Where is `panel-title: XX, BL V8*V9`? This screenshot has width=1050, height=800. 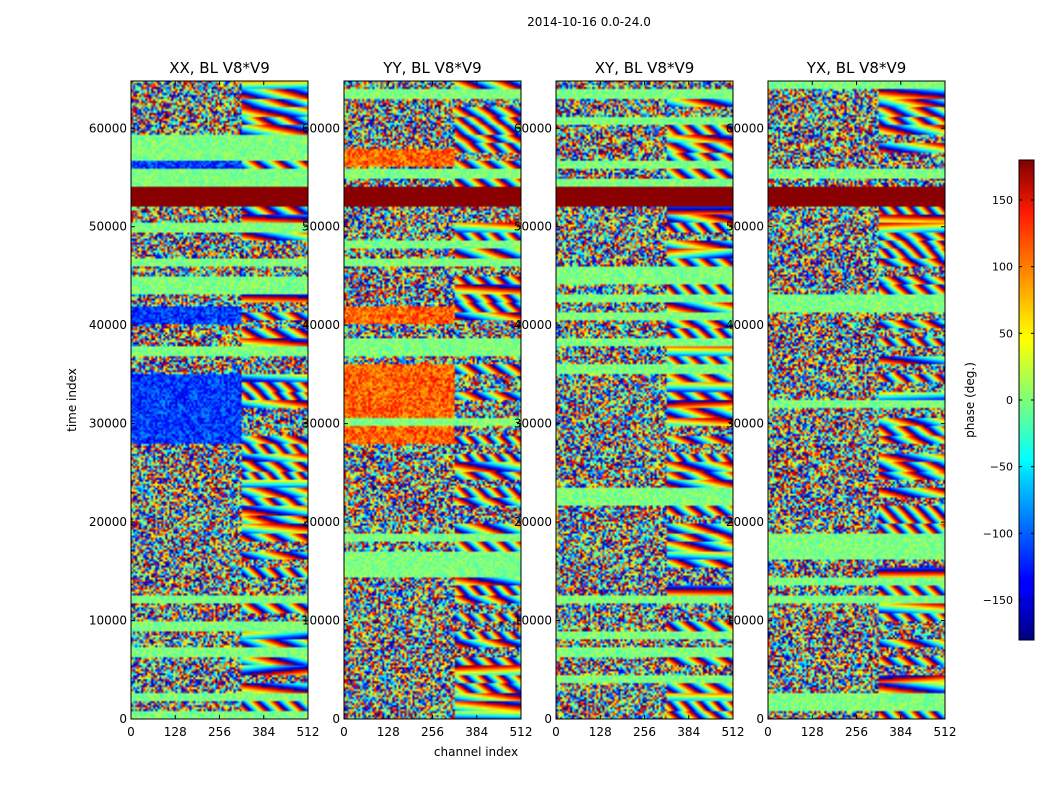
panel-title: XX, BL V8*V9 is located at coordinates (219, 68).